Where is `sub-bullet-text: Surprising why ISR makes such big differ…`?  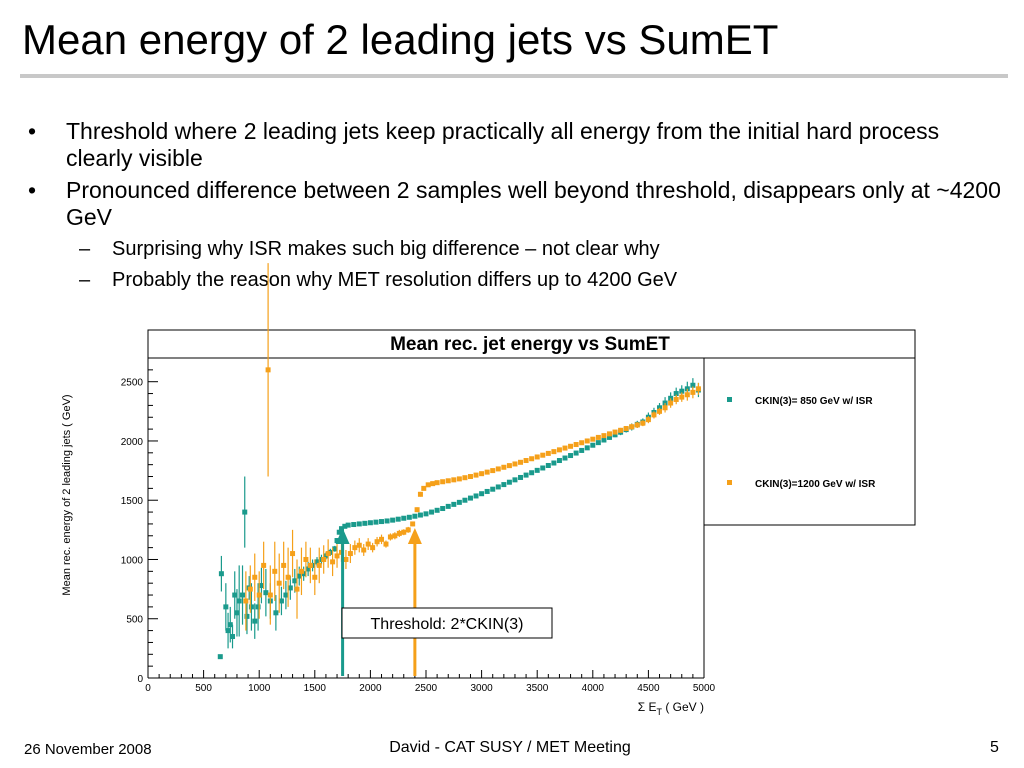
sub-bullet-text: Surprising why ISR makes such big differ… is located at coordinates (386, 249).